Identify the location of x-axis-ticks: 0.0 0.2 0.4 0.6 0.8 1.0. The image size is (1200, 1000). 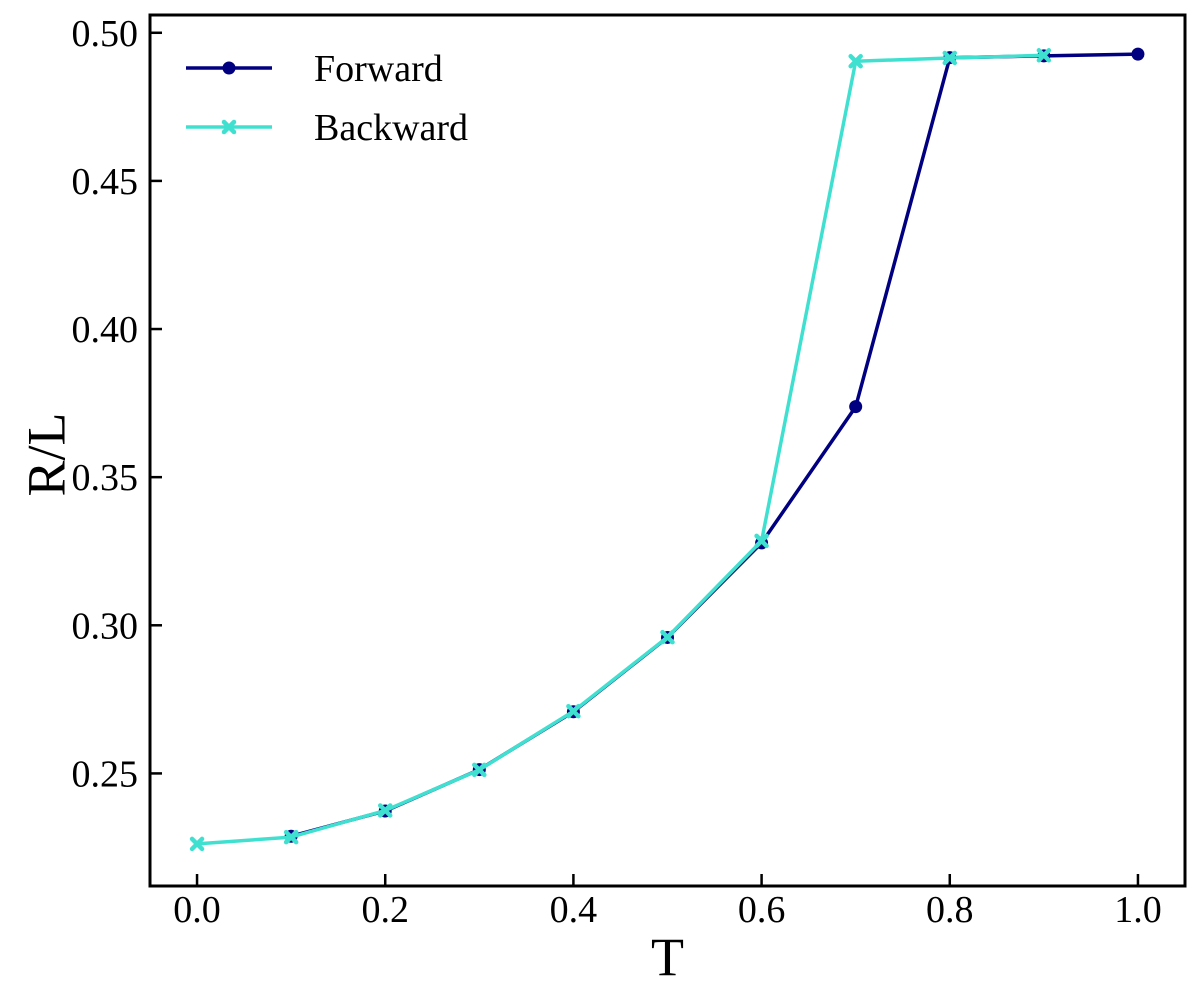
(667, 902).